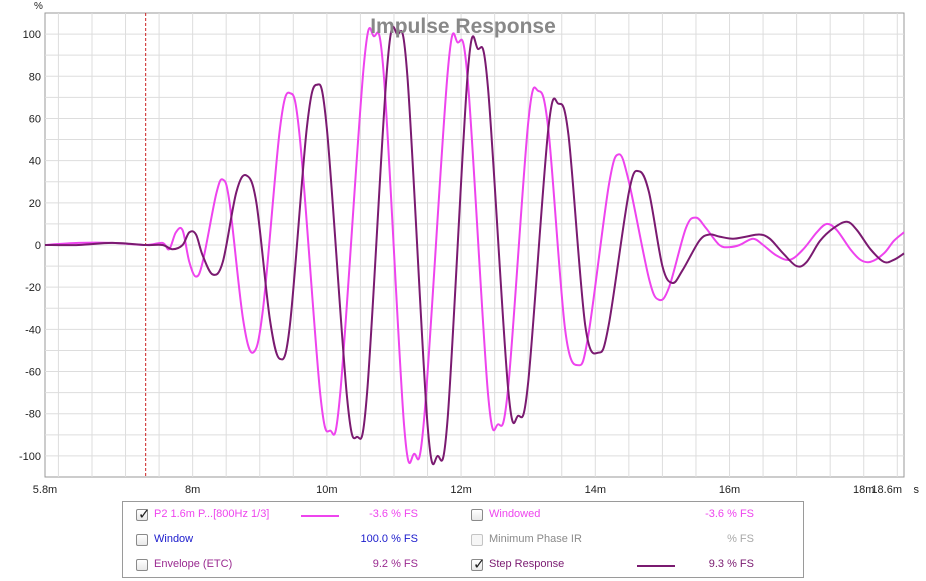  Describe the element at coordinates (460, 490) in the screenshot. I see `x-tick-label: 12m` at that location.